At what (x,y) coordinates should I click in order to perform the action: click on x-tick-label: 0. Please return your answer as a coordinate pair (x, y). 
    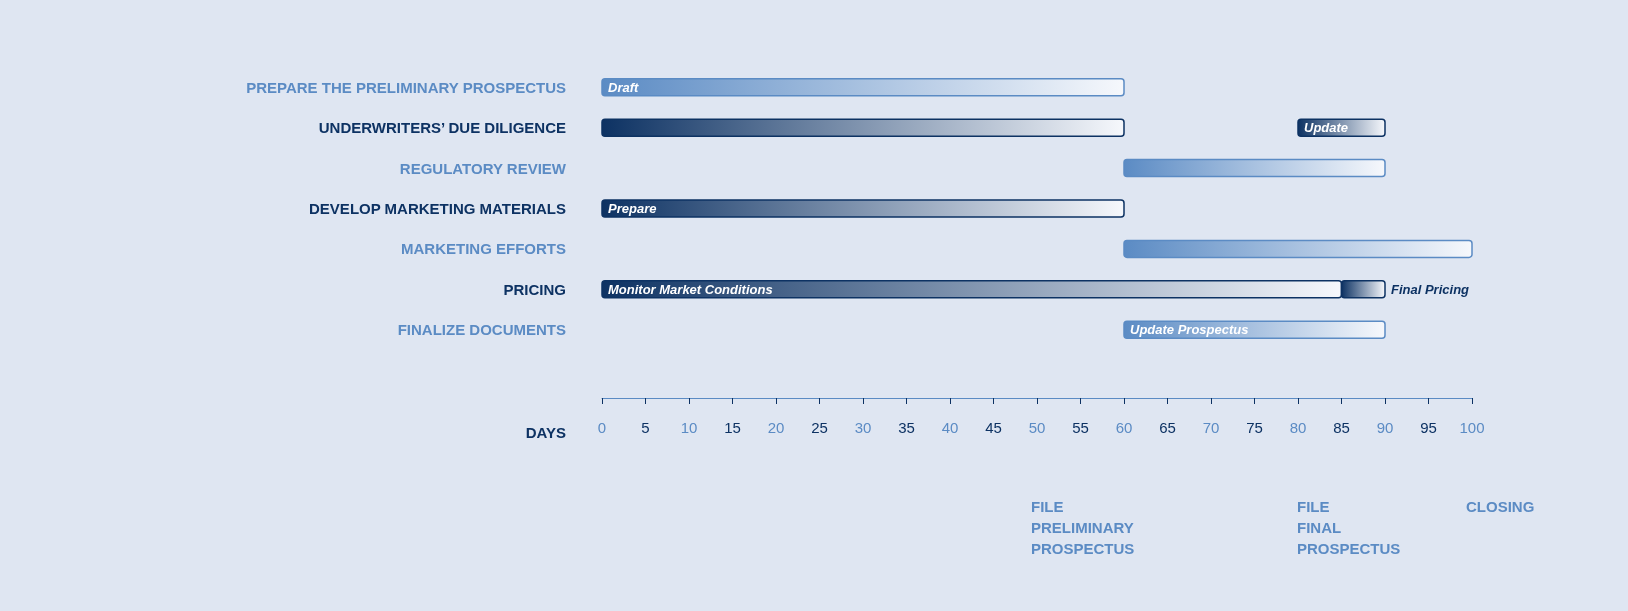
    Looking at the image, I should click on (602, 427).